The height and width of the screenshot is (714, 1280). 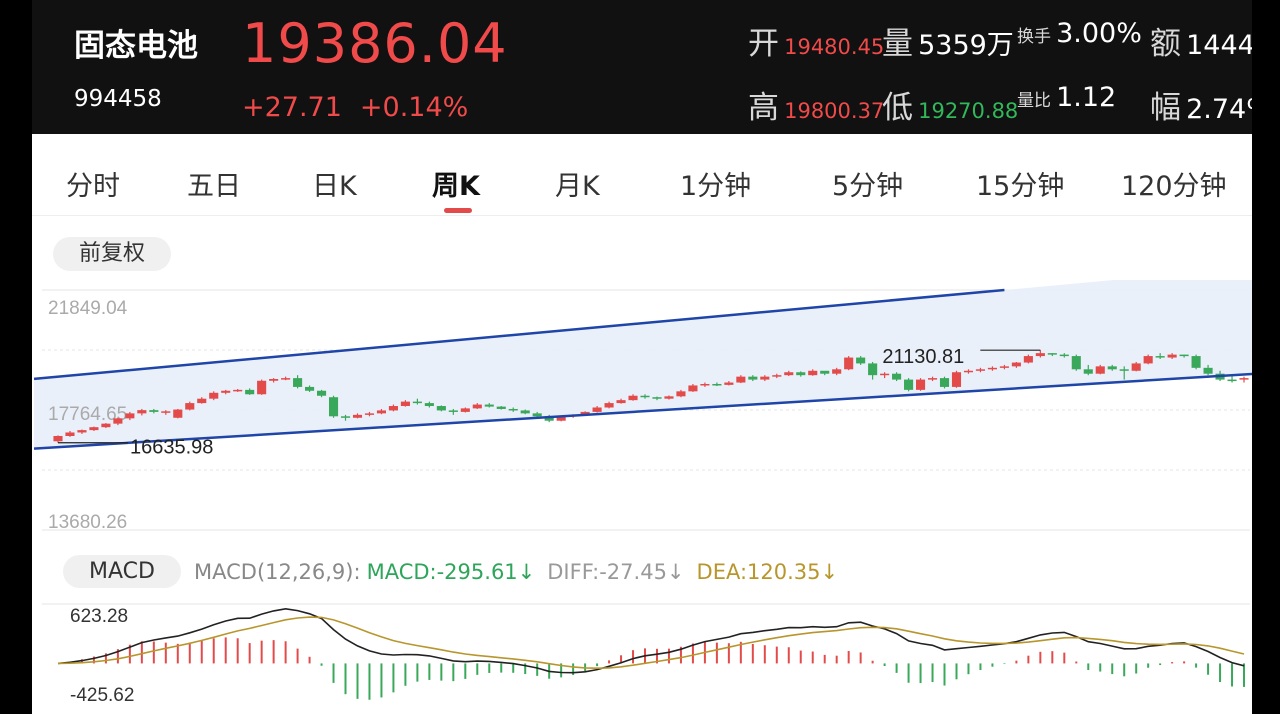 What do you see at coordinates (277, 572) in the screenshot?
I see `macd-params: MACD(12,26,9):` at bounding box center [277, 572].